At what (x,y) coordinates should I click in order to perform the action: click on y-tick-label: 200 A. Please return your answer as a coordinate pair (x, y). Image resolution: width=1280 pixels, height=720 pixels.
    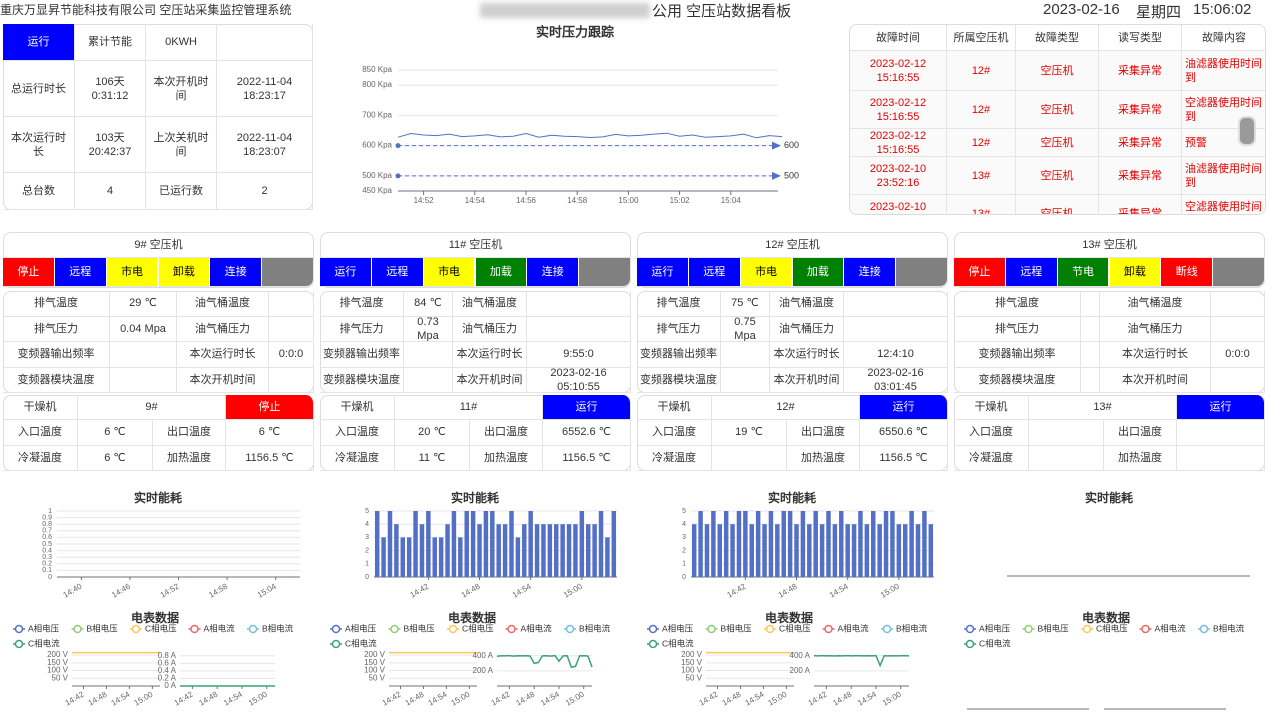
    Looking at the image, I should click on (800, 670).